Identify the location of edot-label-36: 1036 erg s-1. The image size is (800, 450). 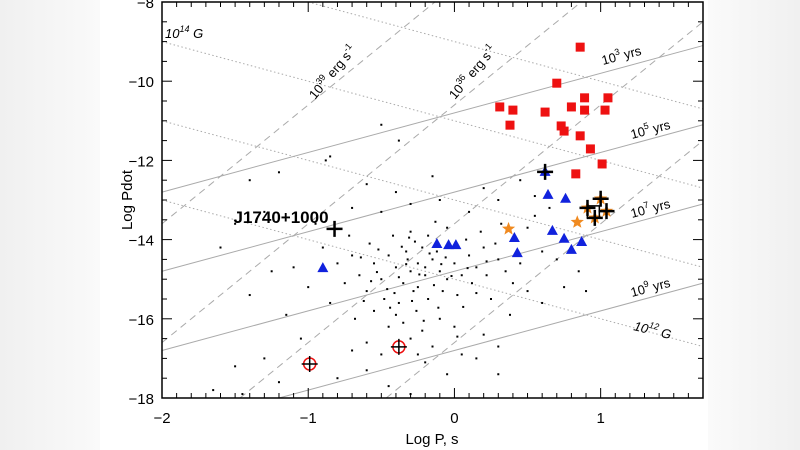
(471, 71).